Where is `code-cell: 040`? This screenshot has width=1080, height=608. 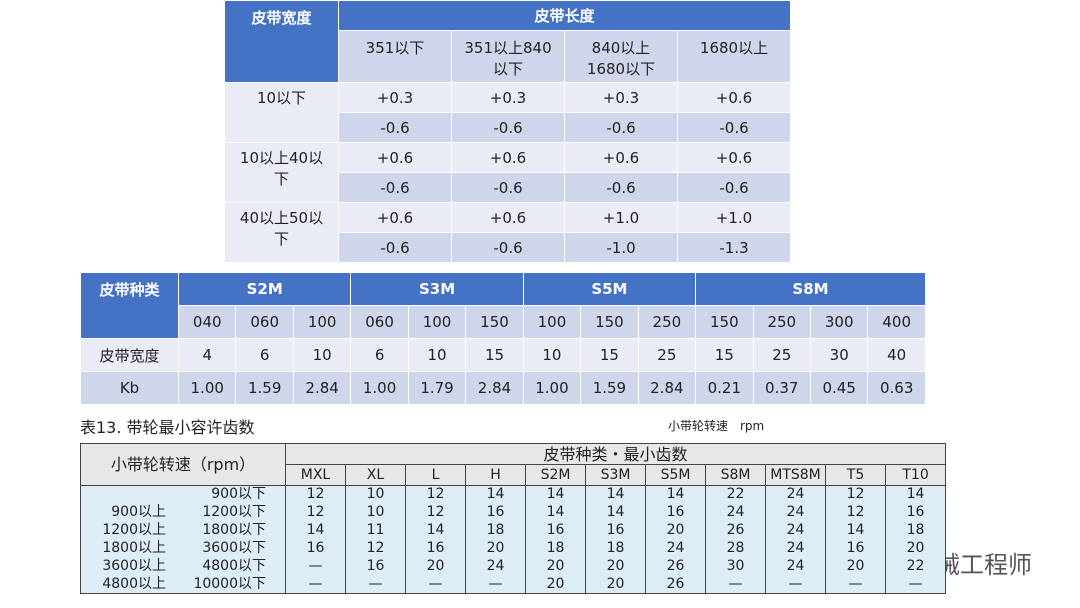
code-cell: 040 is located at coordinates (207, 322).